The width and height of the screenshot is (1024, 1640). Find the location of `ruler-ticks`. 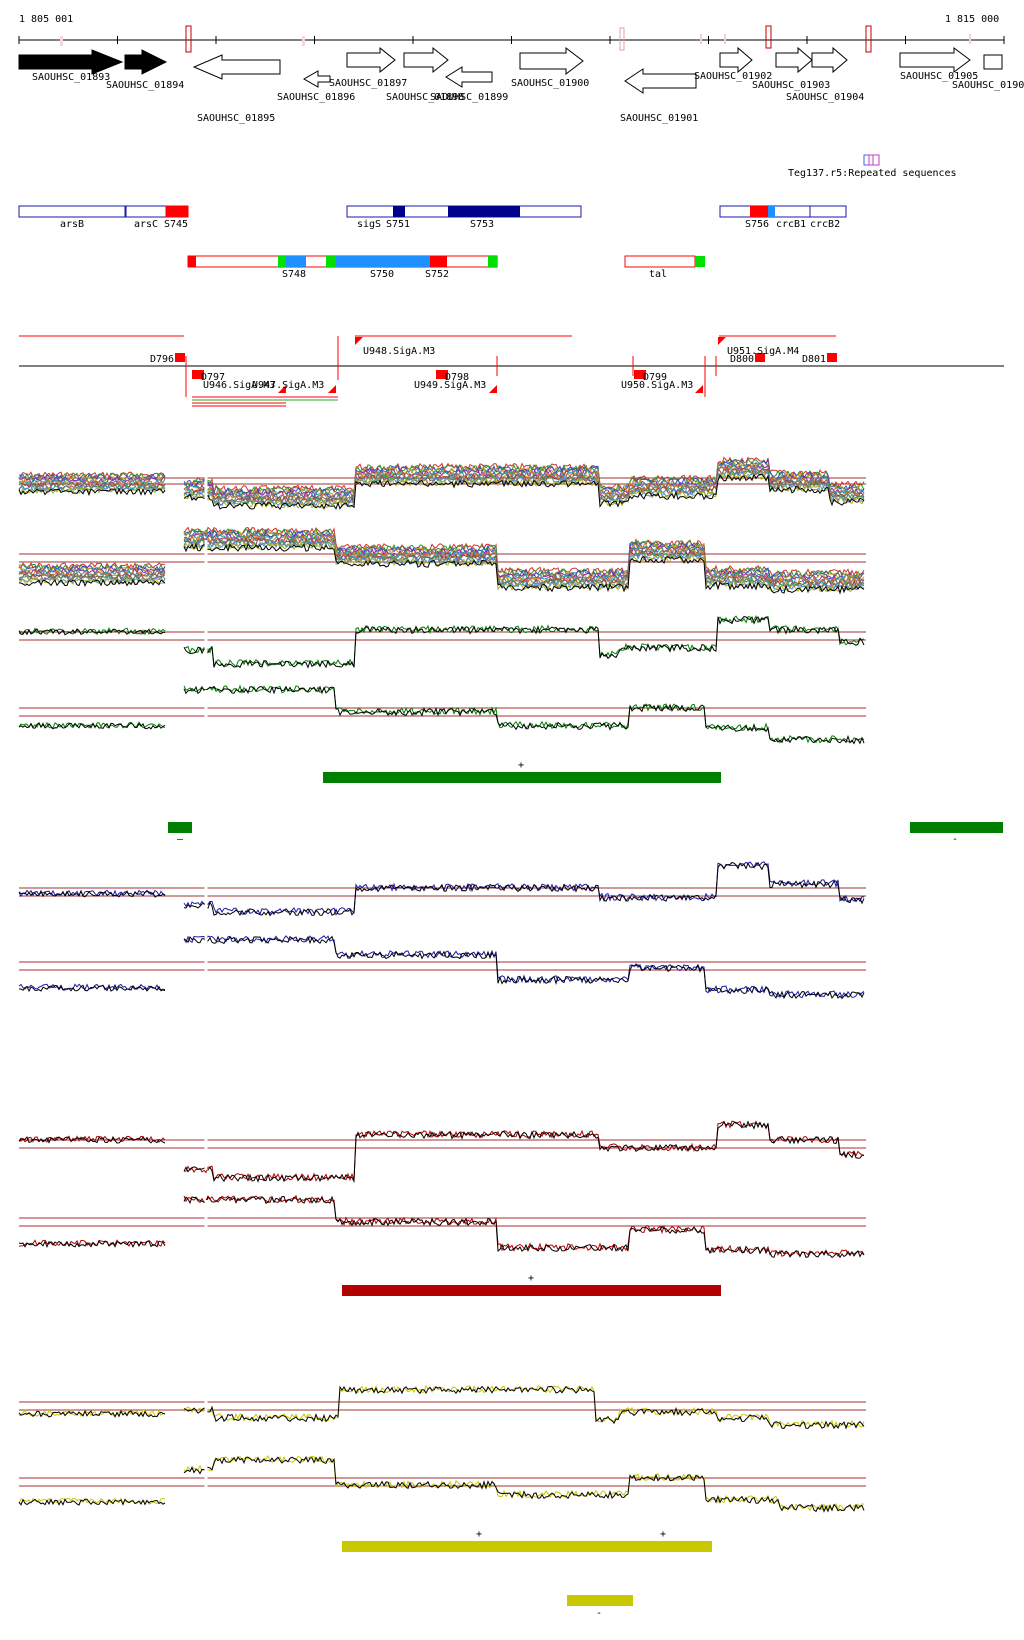

ruler-ticks is located at coordinates (511, 40).